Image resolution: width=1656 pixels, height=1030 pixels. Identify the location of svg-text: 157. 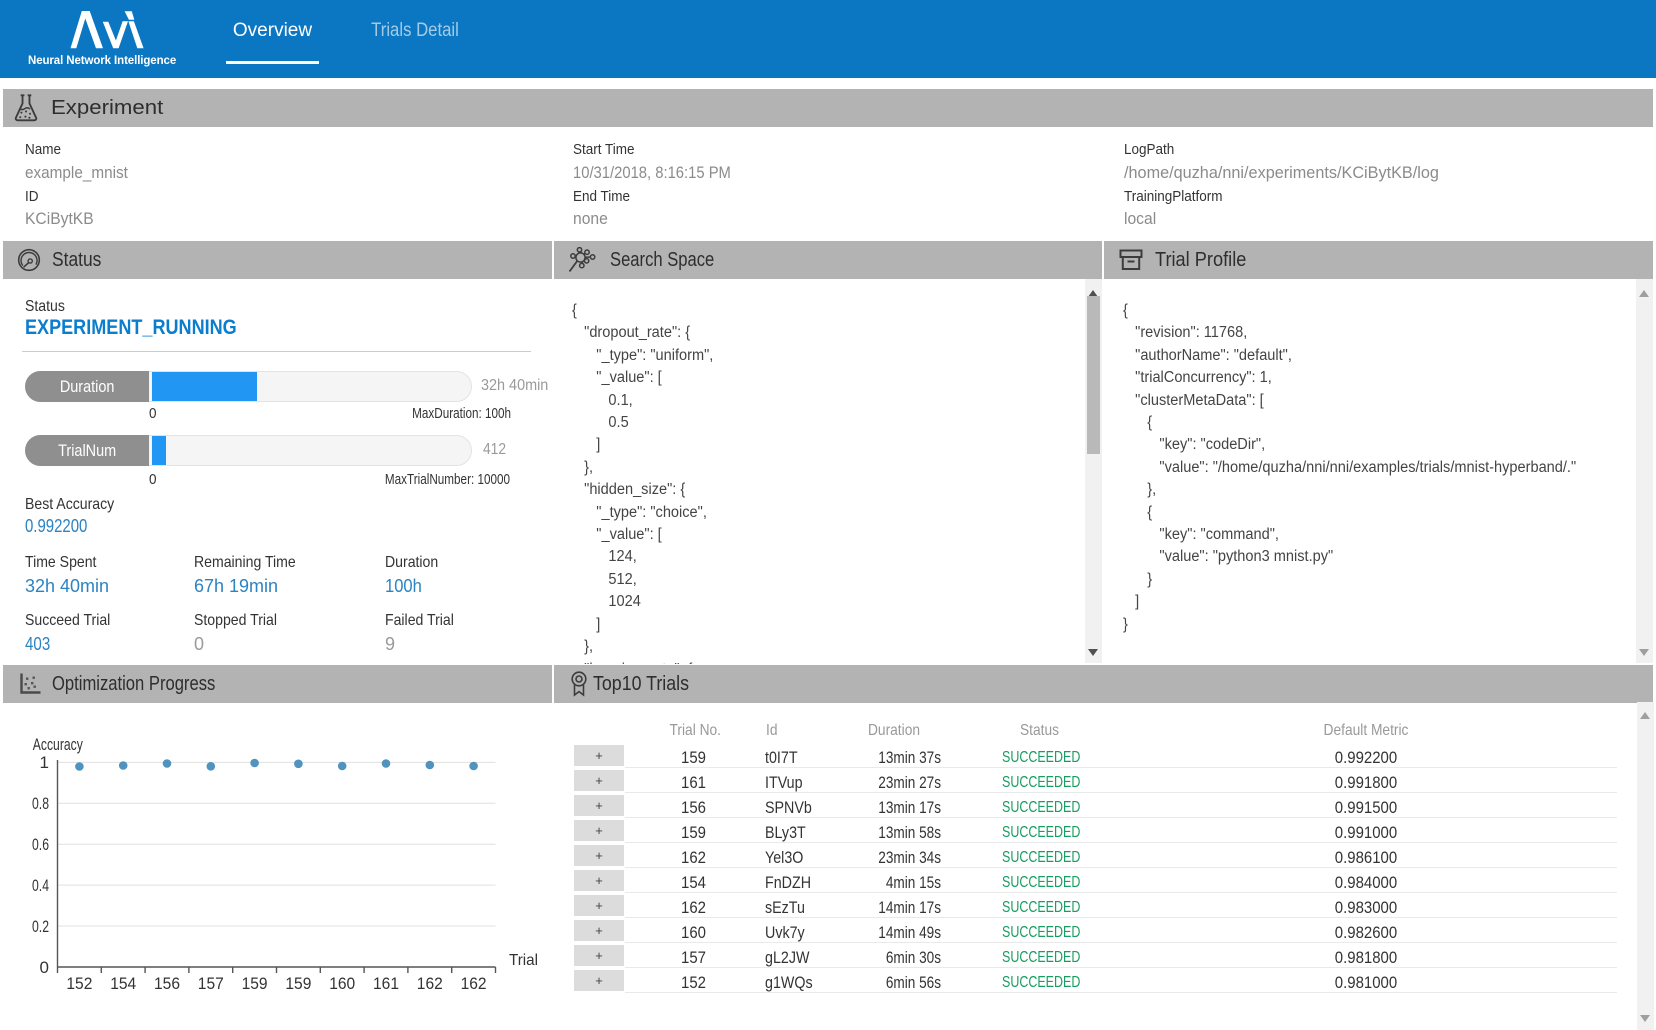
(211, 983).